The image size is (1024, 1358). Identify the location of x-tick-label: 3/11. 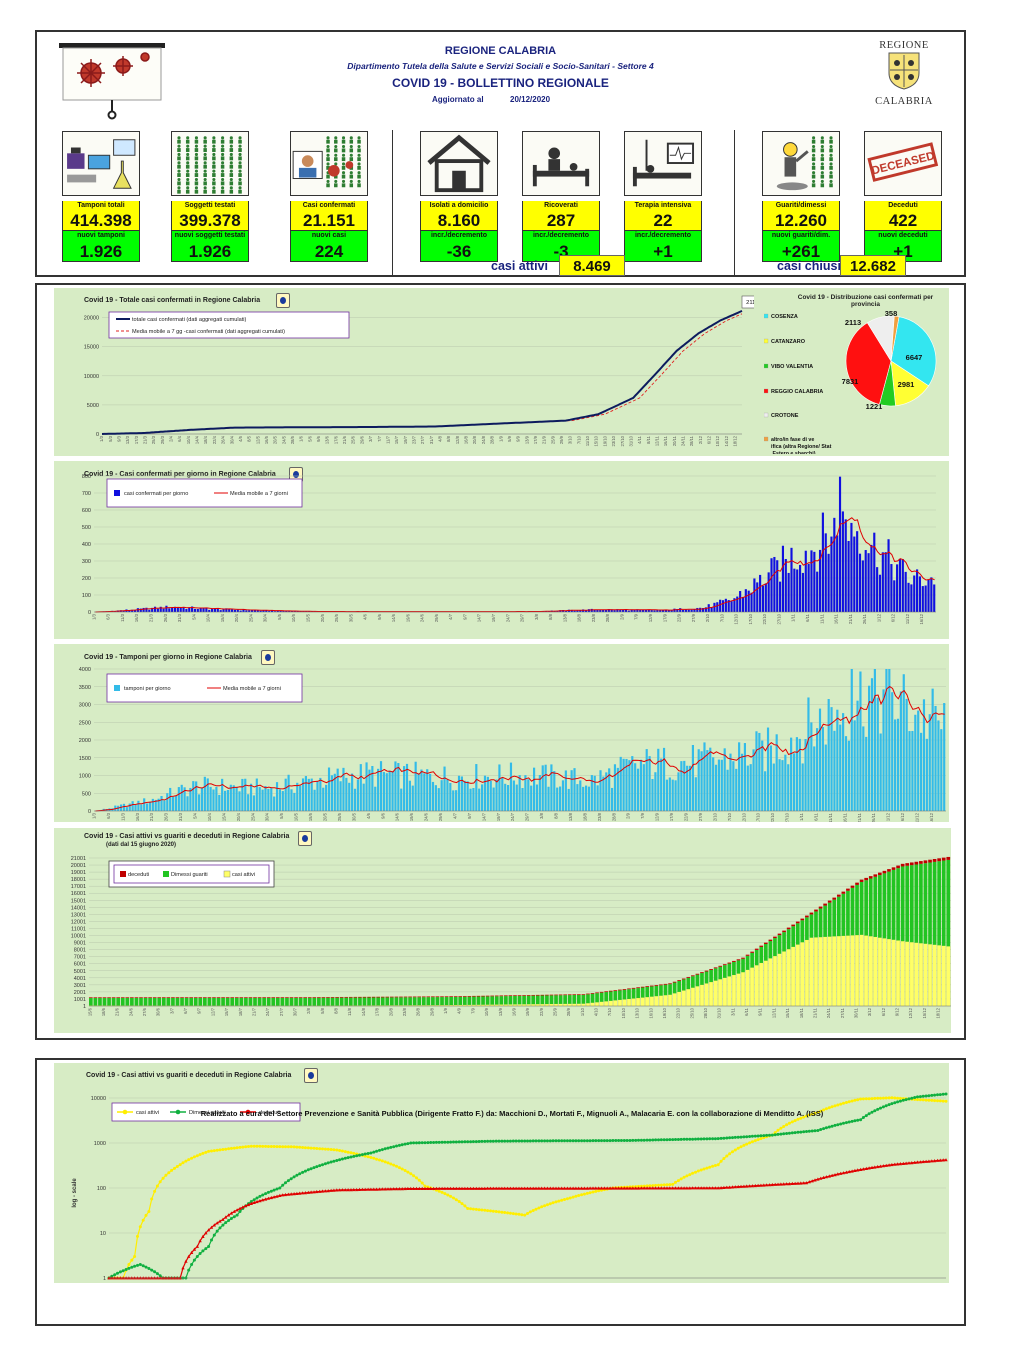
(732, 1011).